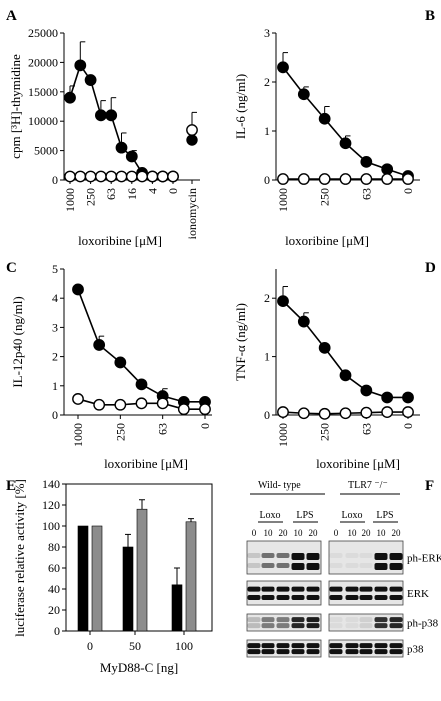 The image size is (441, 701). I want to click on y-tick-label: 15000, so click(43, 92).